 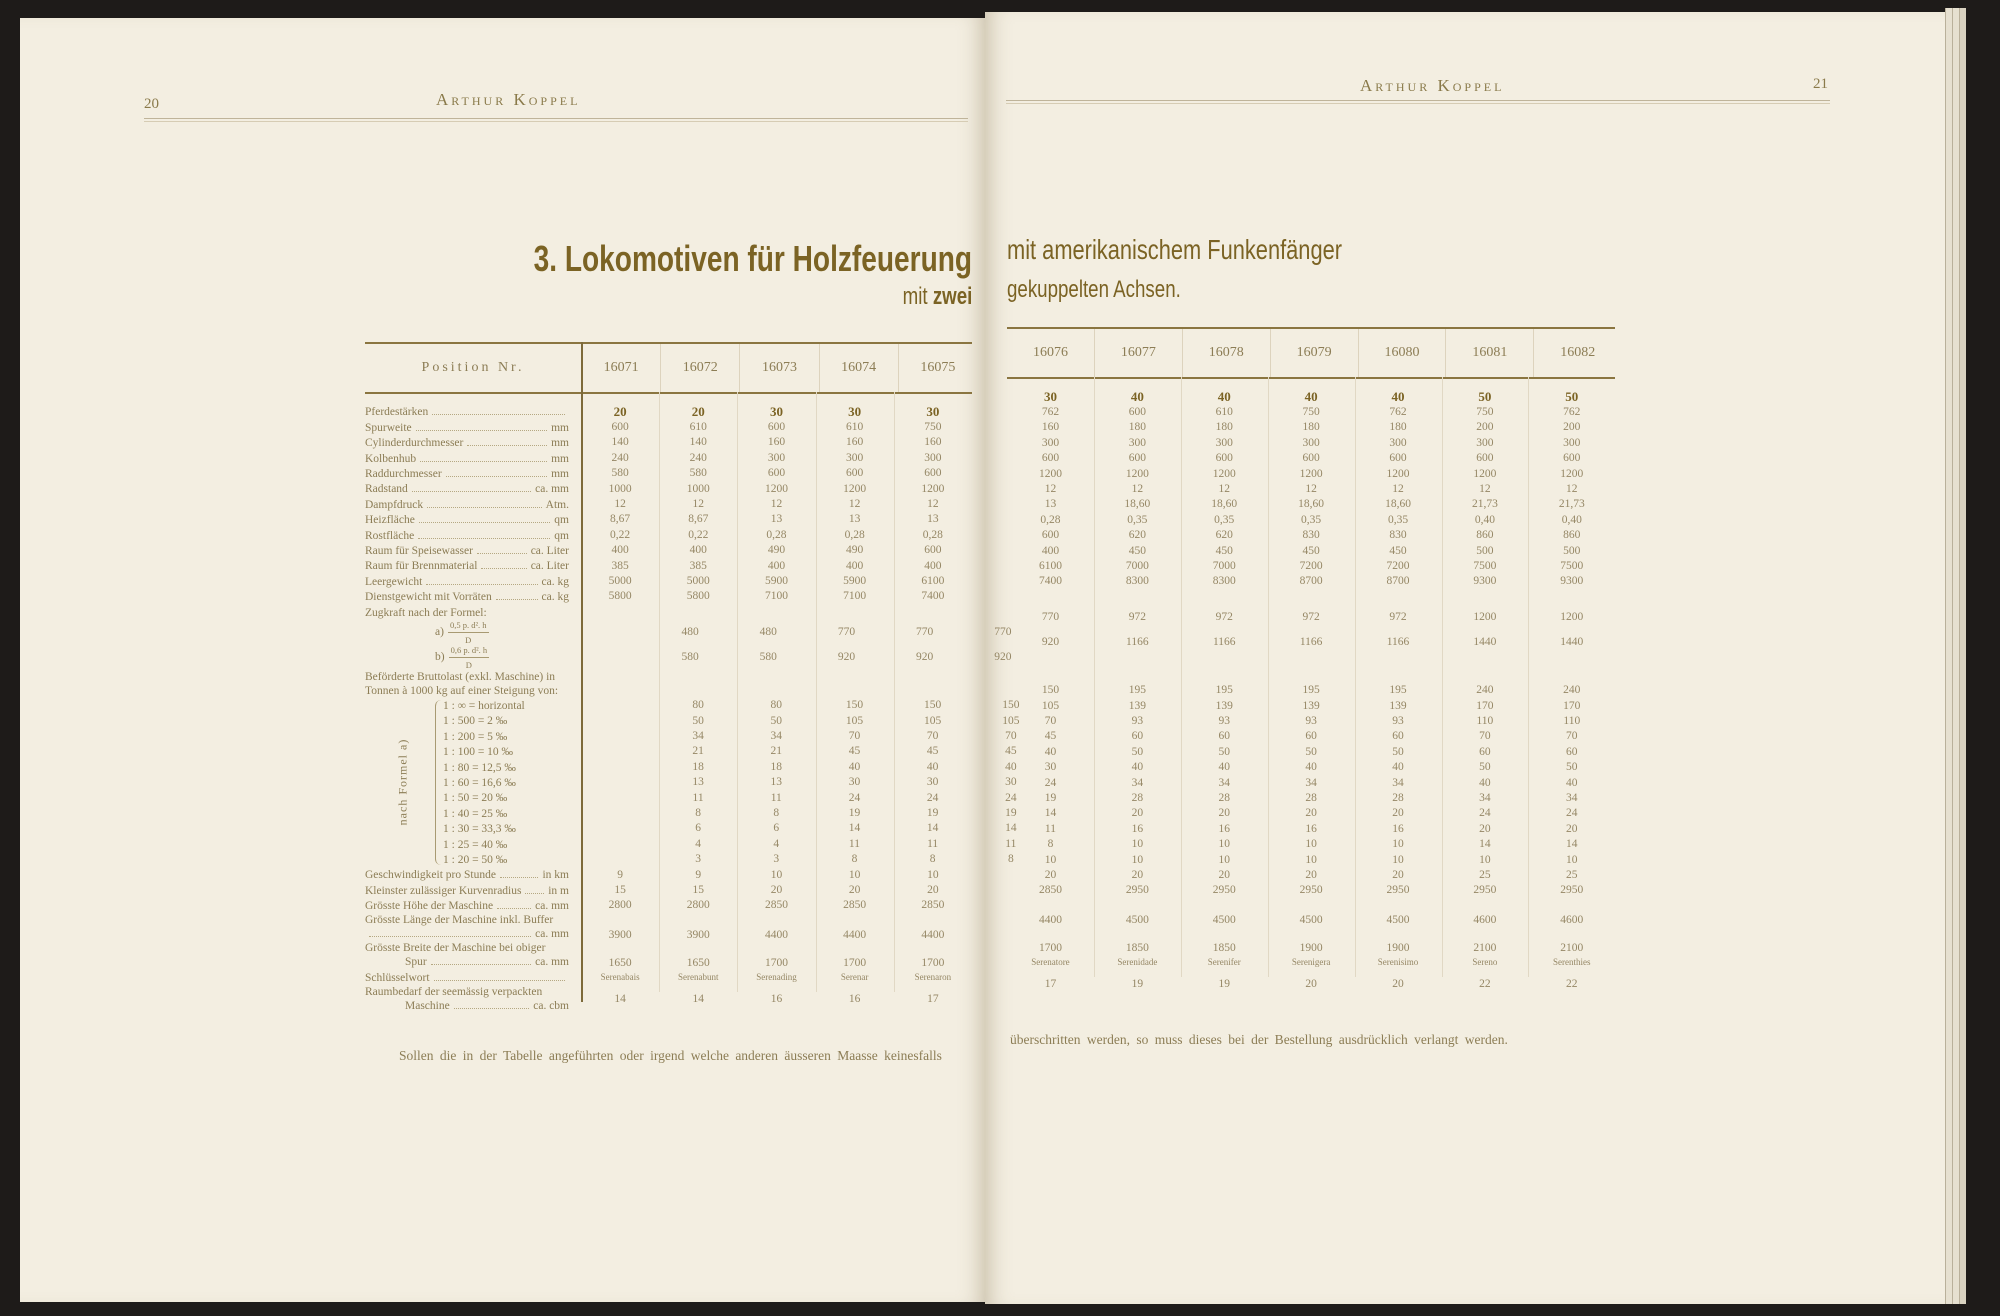 What do you see at coordinates (1311, 488) in the screenshot?
I see `table-row: 12 12 12 12 12 12 12` at bounding box center [1311, 488].